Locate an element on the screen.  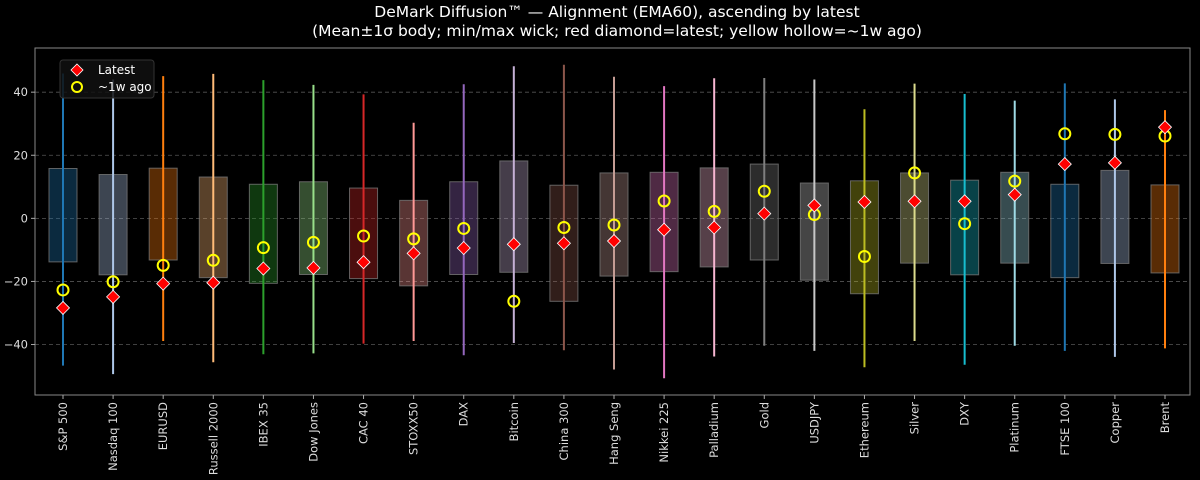
x-tick-label: China 300 is located at coordinates (564, 431).